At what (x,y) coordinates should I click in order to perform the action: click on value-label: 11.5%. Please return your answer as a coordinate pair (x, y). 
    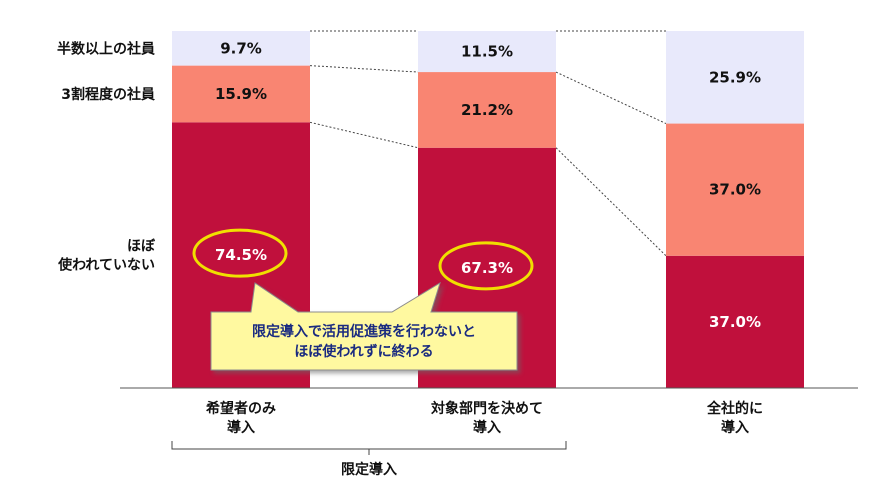
    Looking at the image, I should click on (487, 52).